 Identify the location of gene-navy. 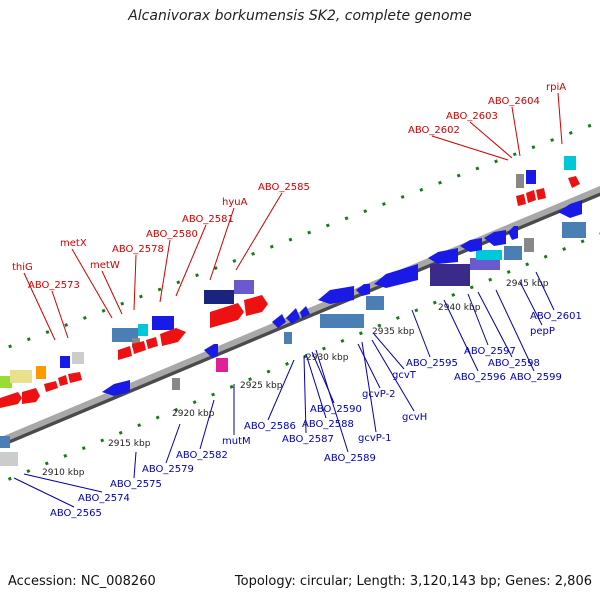
(219, 297).